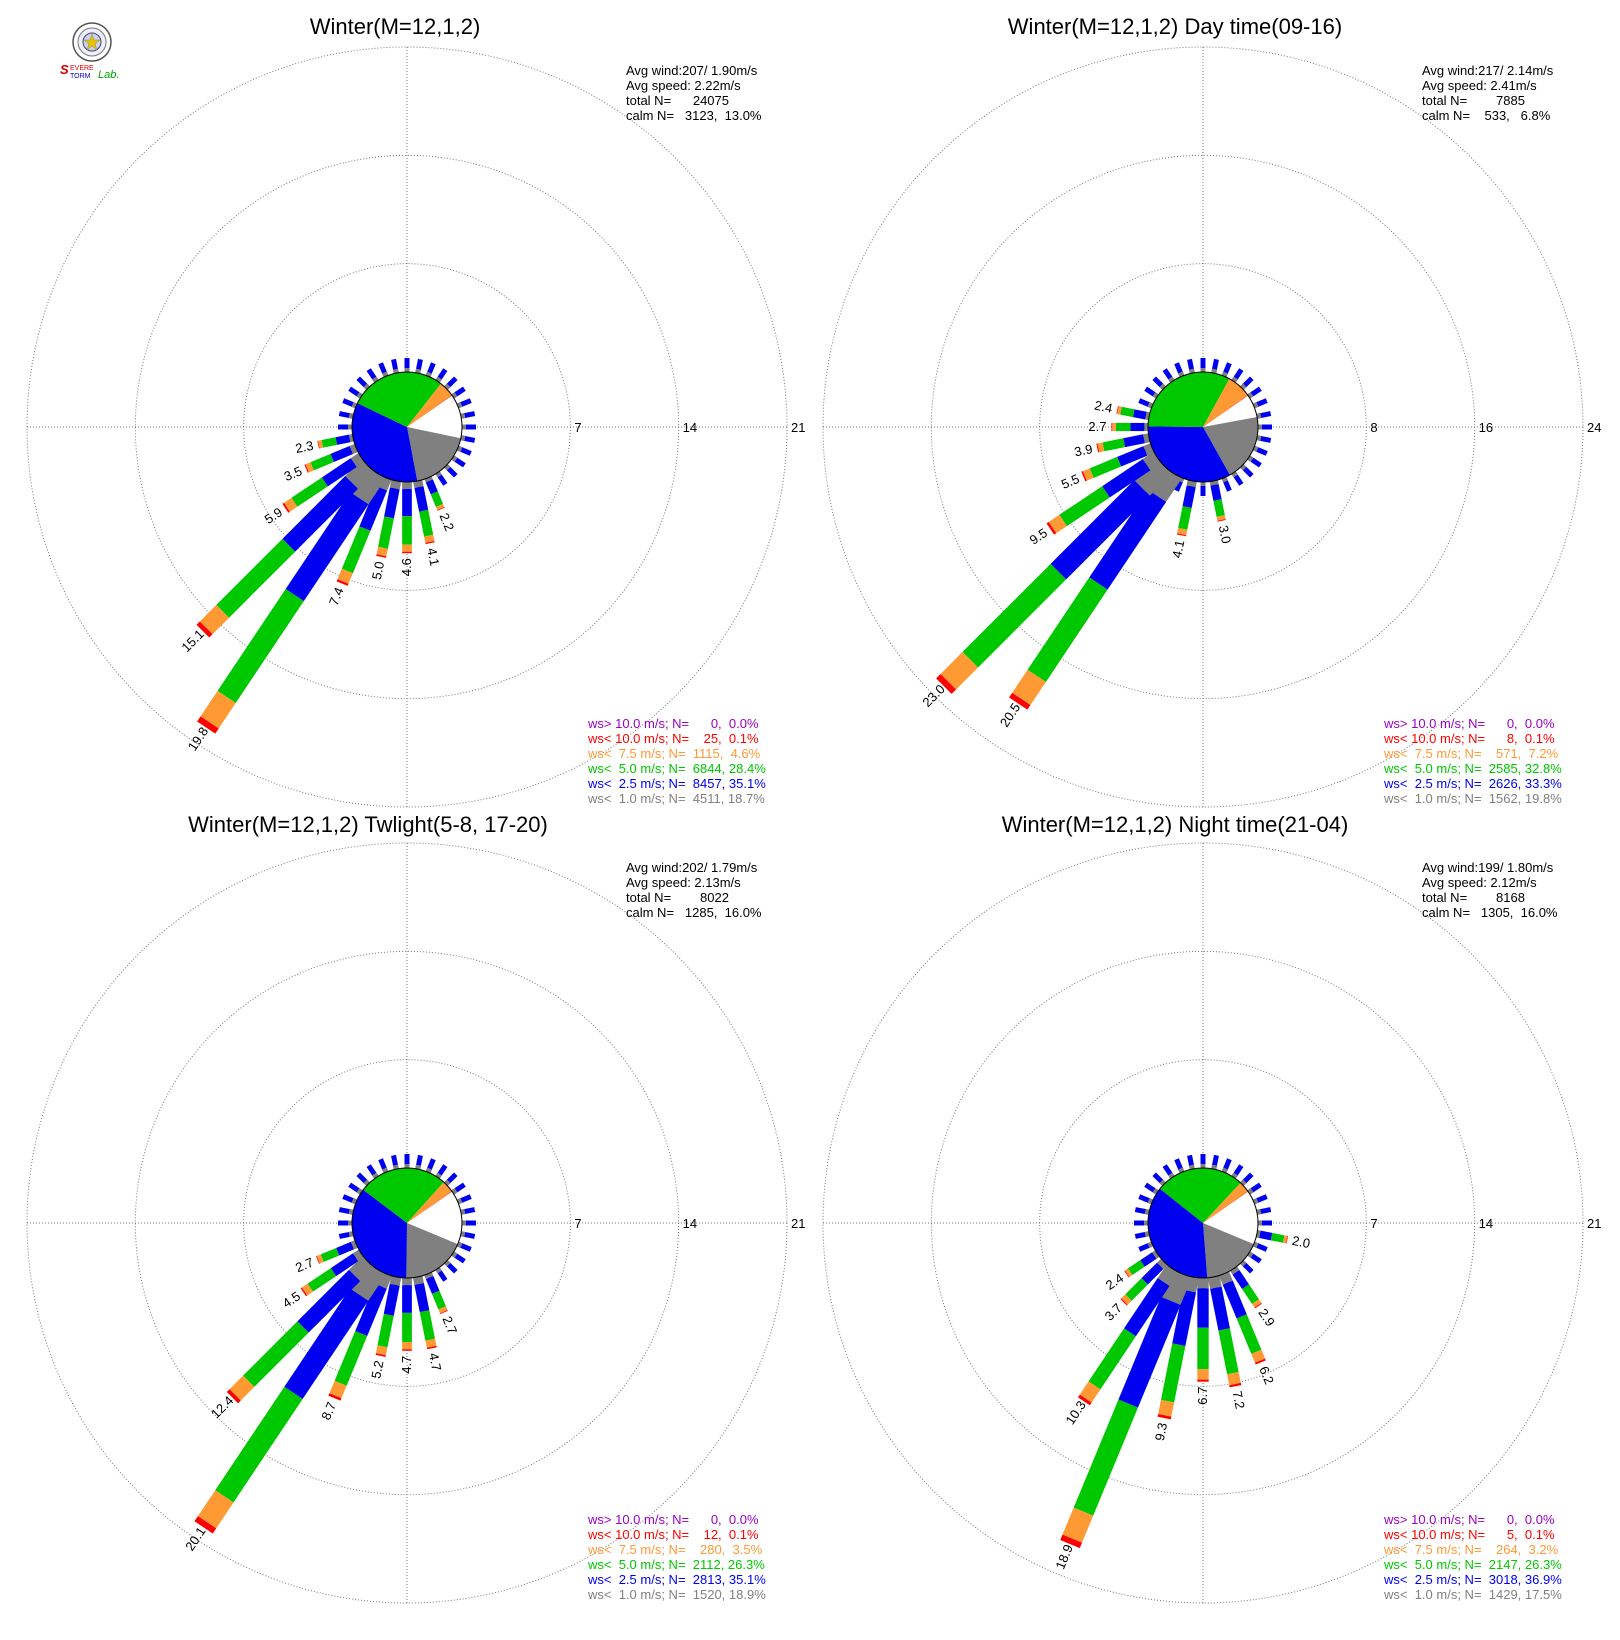  Describe the element at coordinates (406, 567) in the screenshot. I see `spoke-label: 4.6` at that location.